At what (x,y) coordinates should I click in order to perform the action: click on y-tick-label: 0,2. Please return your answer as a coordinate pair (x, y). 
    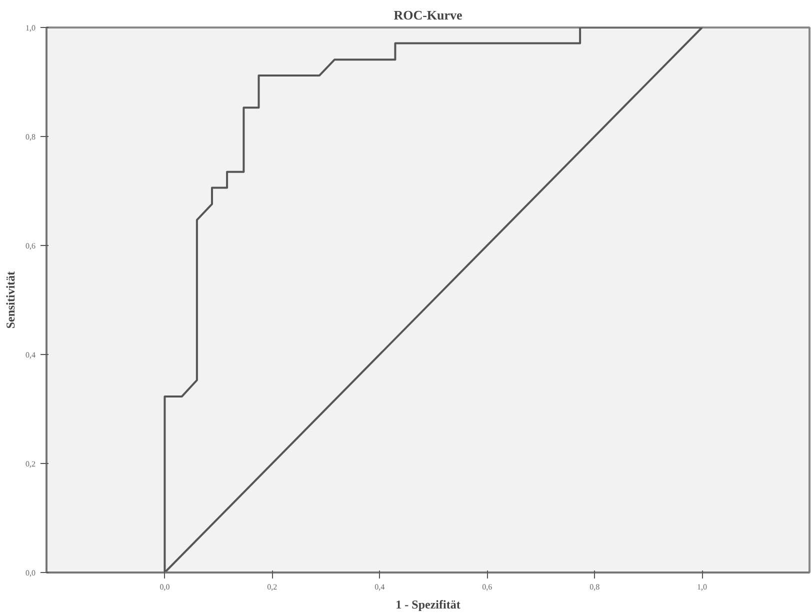
    Looking at the image, I should click on (31, 464).